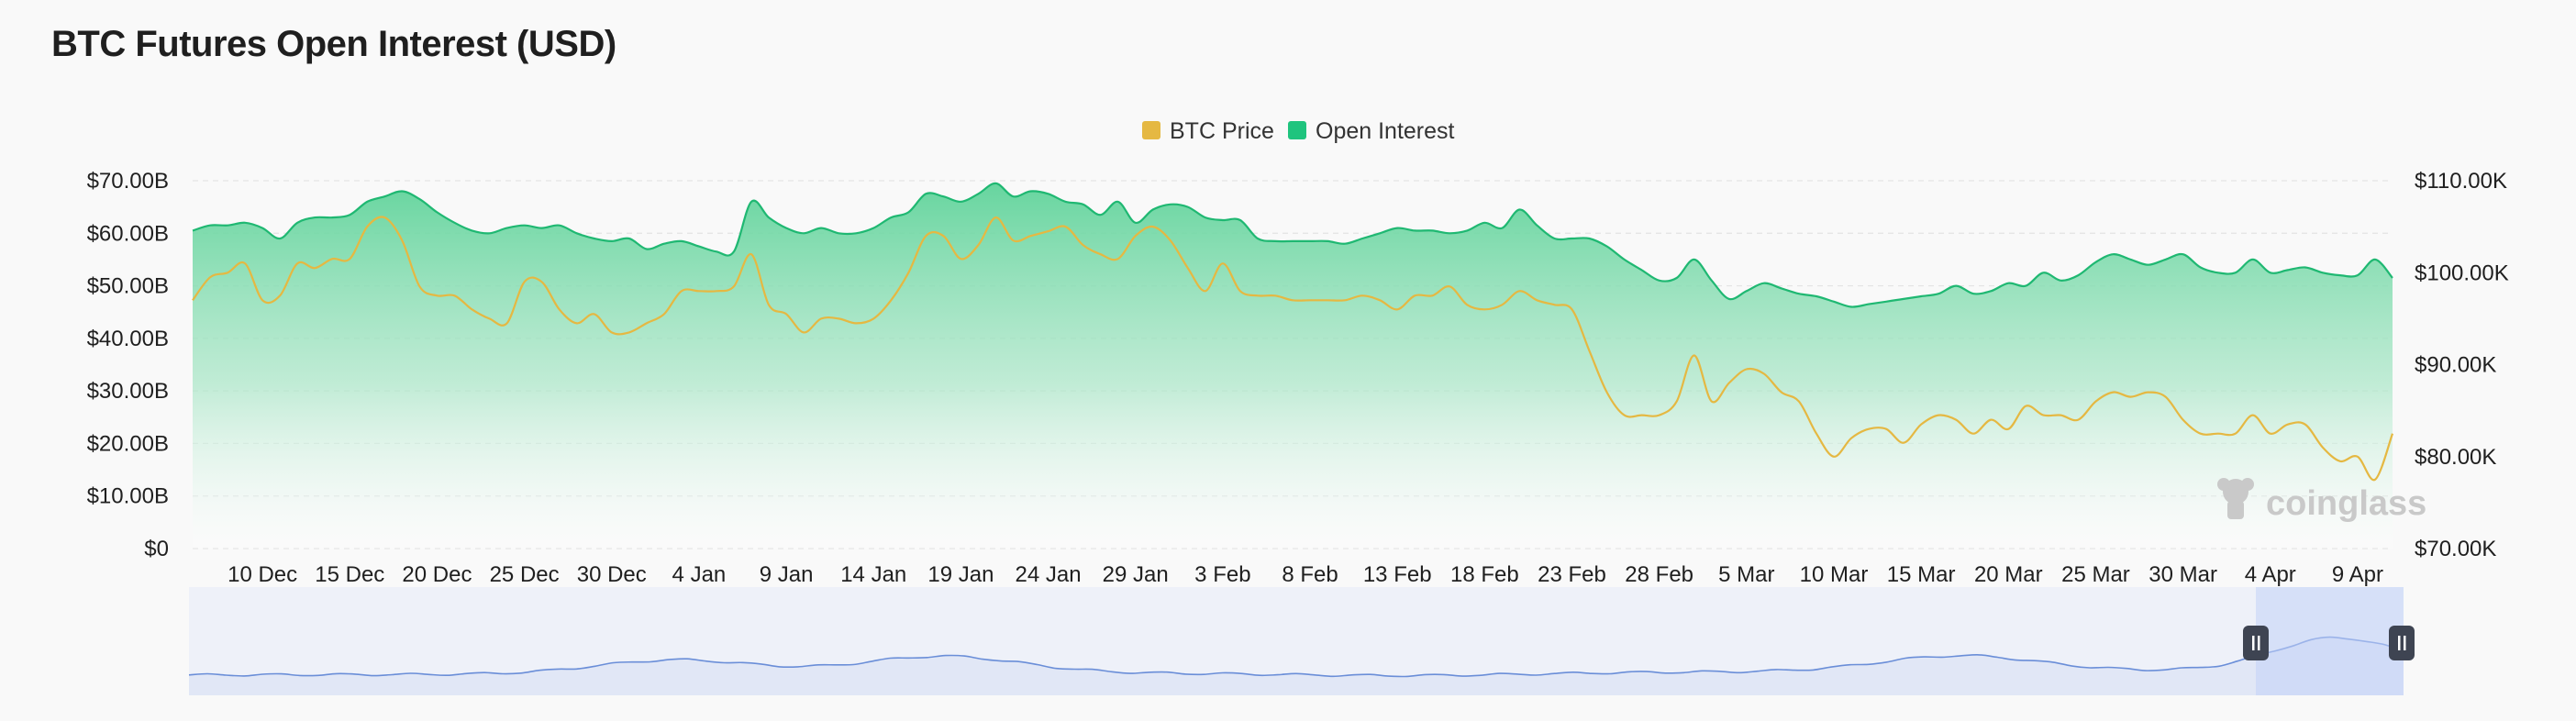 This screenshot has height=721, width=2576. Describe the element at coordinates (1151, 130) in the screenshot. I see `legend-swatch-btc-price` at that location.